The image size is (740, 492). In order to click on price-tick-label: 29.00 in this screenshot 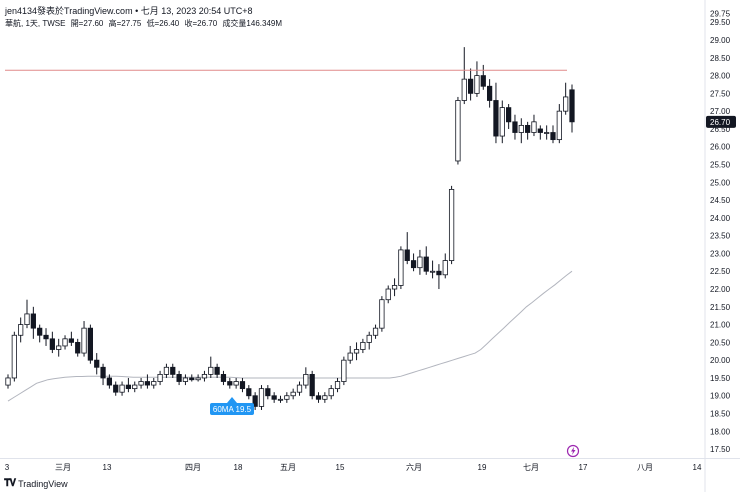, I will do `click(720, 40)`.